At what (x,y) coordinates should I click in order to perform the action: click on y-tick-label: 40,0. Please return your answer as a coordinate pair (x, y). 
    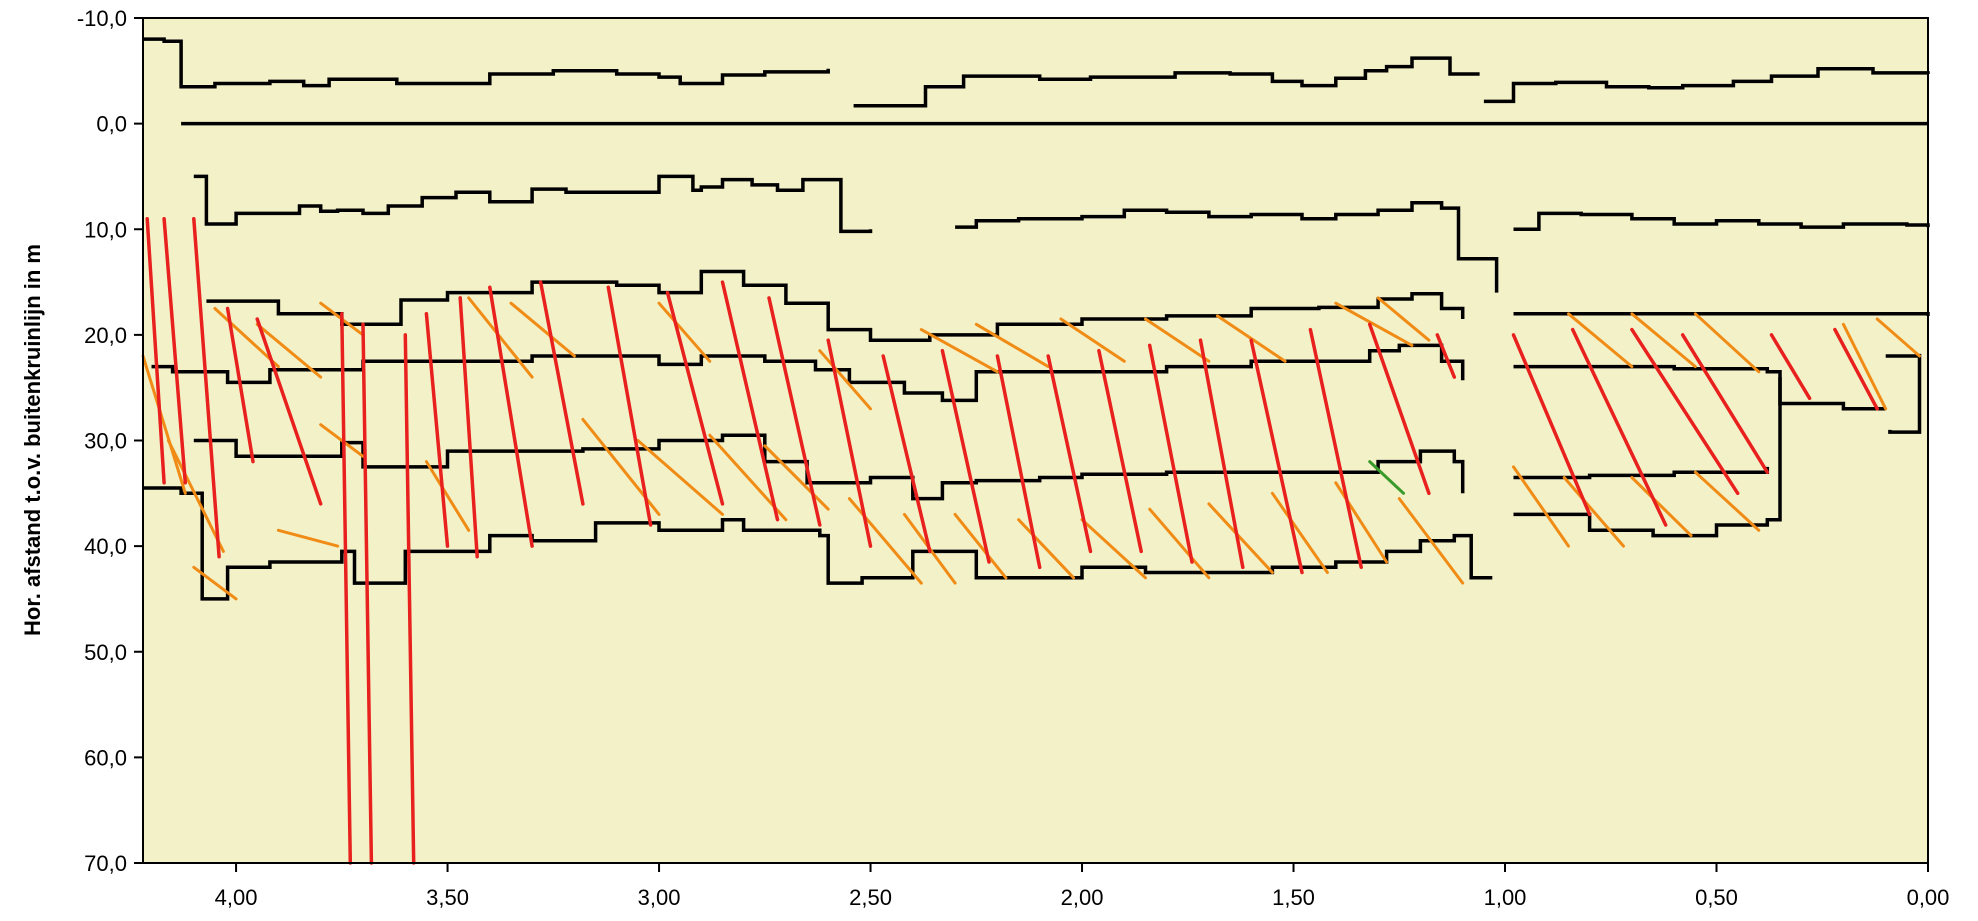
    Looking at the image, I should click on (105, 546).